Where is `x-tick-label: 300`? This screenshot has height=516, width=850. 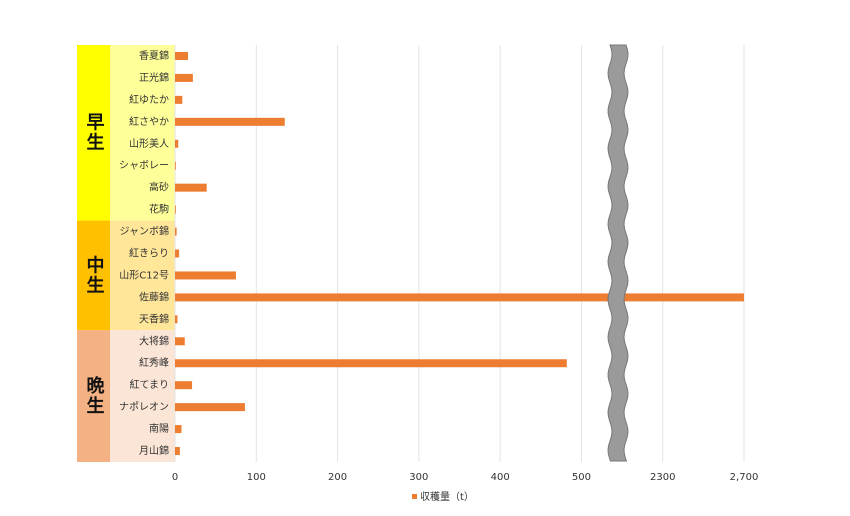 x-tick-label: 300 is located at coordinates (418, 477).